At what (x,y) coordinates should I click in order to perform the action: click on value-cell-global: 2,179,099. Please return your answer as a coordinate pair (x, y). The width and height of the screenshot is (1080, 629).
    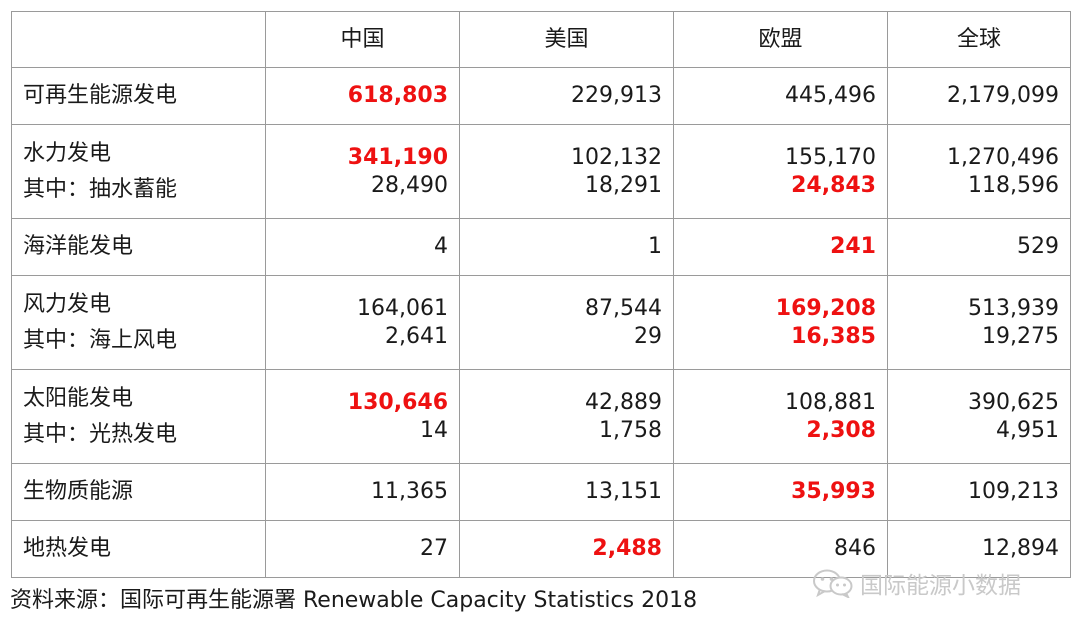
    Looking at the image, I should click on (979, 96).